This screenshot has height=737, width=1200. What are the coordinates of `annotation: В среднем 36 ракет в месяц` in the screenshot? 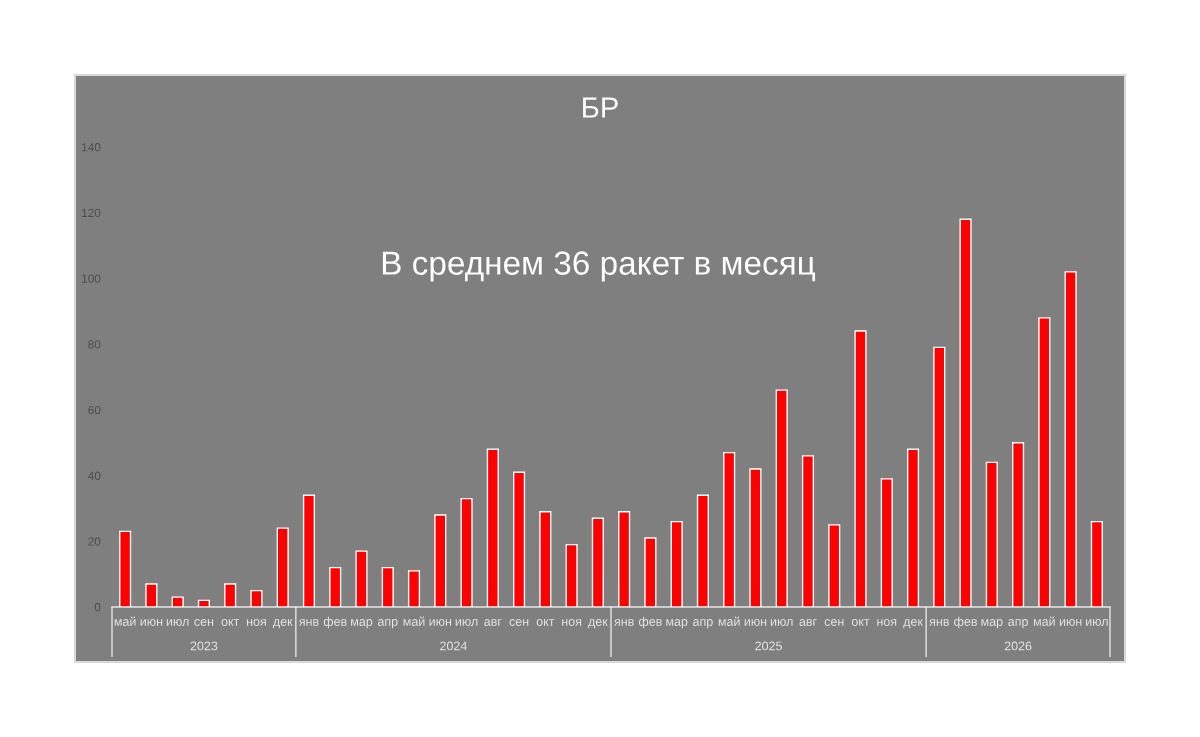 It's located at (599, 266).